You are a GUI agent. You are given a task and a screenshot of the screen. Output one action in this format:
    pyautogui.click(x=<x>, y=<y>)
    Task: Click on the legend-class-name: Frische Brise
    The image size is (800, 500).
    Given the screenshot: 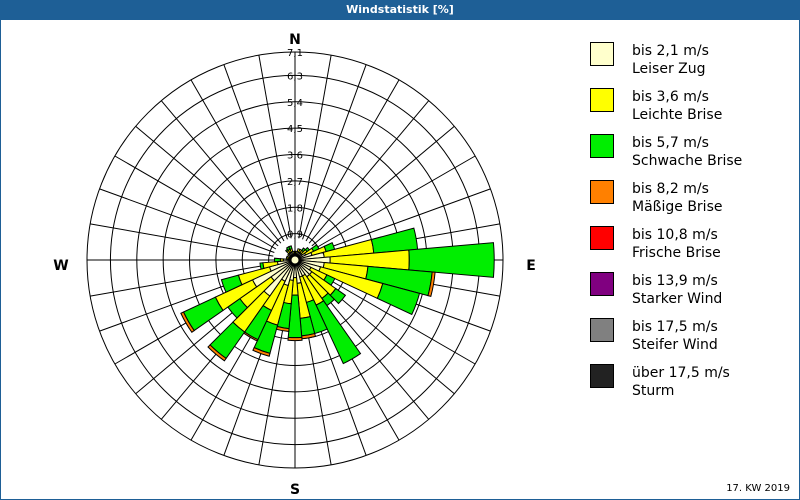 What is the action you would take?
    pyautogui.click(x=676, y=253)
    